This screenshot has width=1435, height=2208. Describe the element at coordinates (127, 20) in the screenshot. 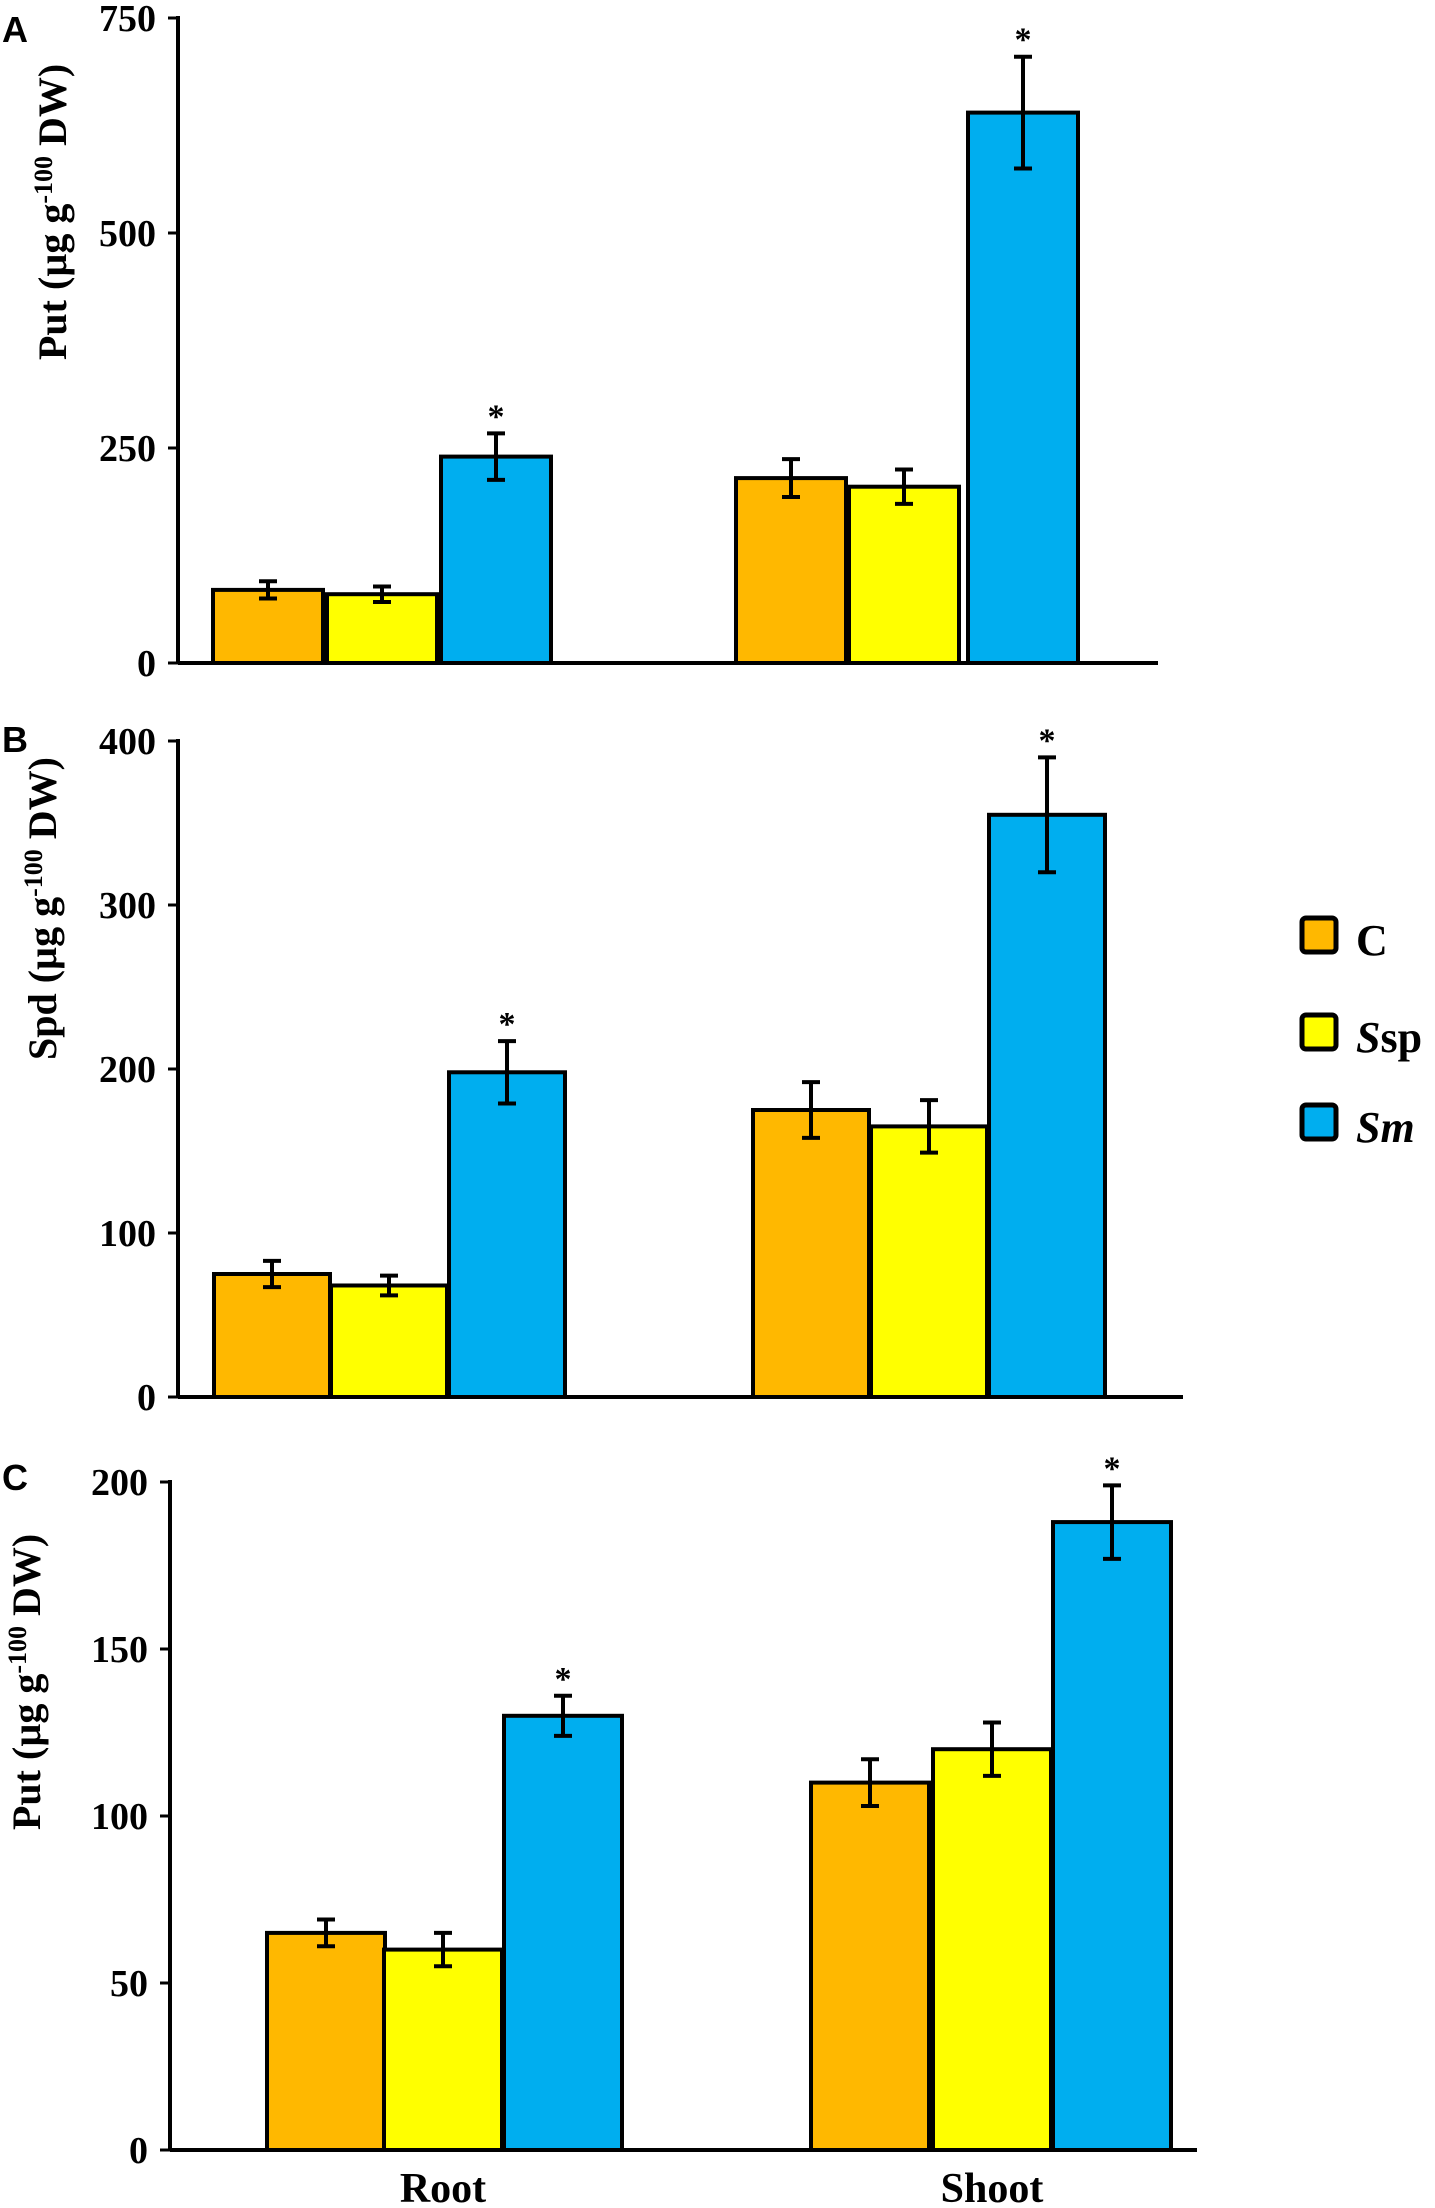

I see `y-tick-label: 750` at that location.